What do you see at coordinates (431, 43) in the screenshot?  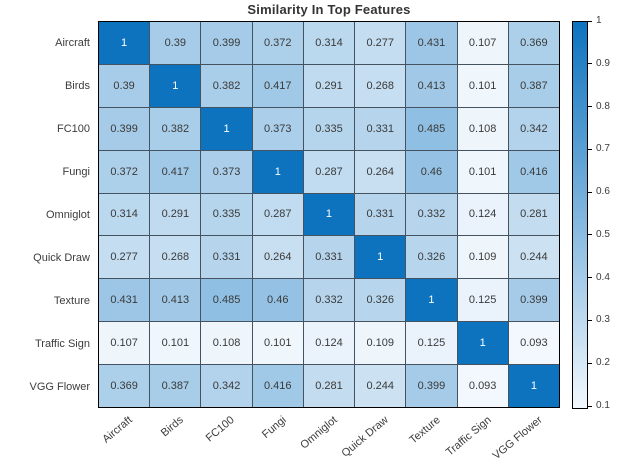 I see `heatmap-cell: 0.431` at bounding box center [431, 43].